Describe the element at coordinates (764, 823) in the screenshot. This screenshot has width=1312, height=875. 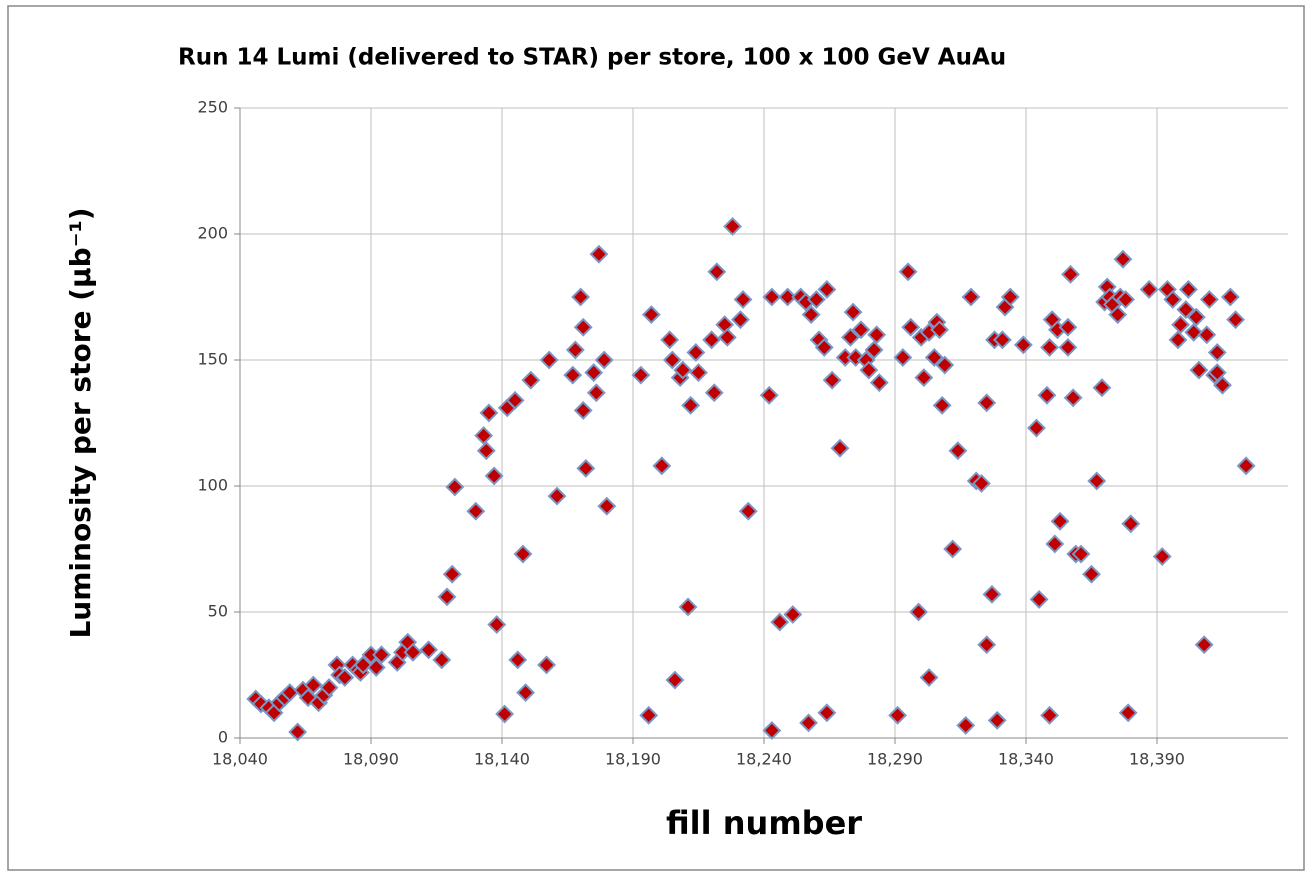
I see `x-axis-label: fill number` at that location.